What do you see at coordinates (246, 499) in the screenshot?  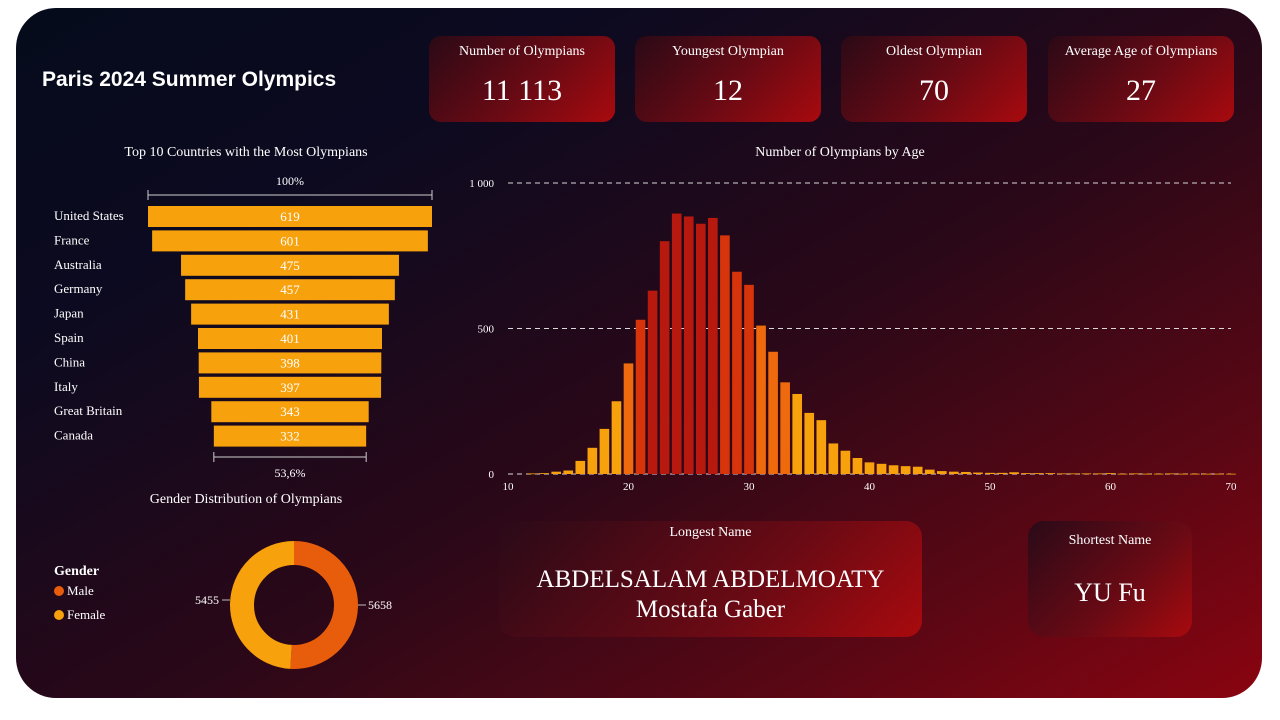 I see `gender-chart-title: Gender Distribution of Olympians` at bounding box center [246, 499].